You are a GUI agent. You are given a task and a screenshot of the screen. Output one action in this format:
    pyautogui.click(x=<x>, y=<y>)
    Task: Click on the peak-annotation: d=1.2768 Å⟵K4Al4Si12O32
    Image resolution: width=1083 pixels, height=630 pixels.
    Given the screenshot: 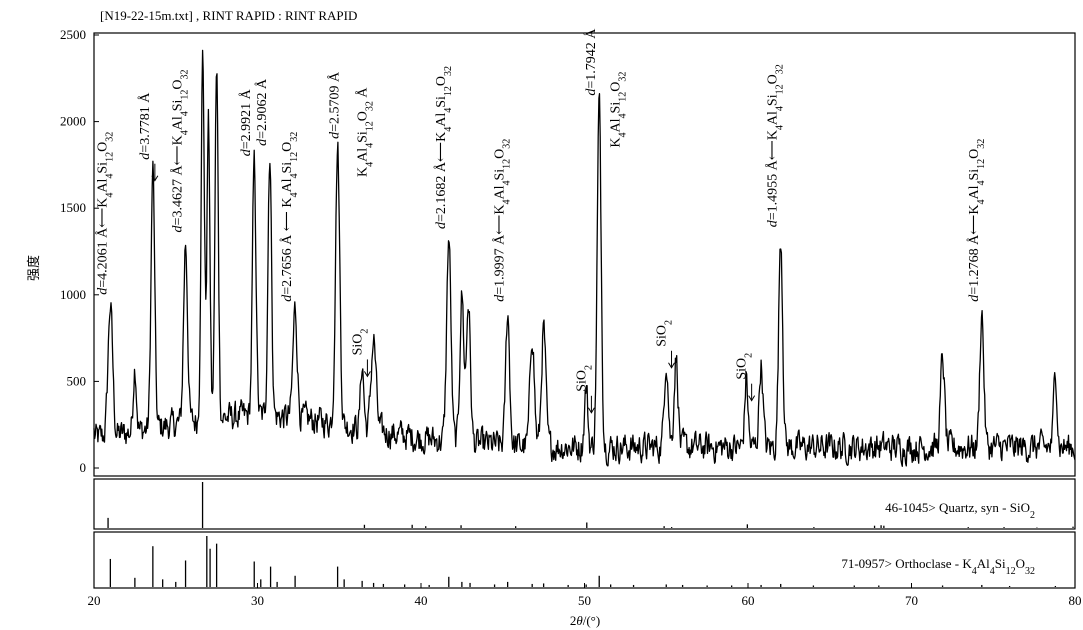 What is the action you would take?
    pyautogui.click(x=976, y=220)
    